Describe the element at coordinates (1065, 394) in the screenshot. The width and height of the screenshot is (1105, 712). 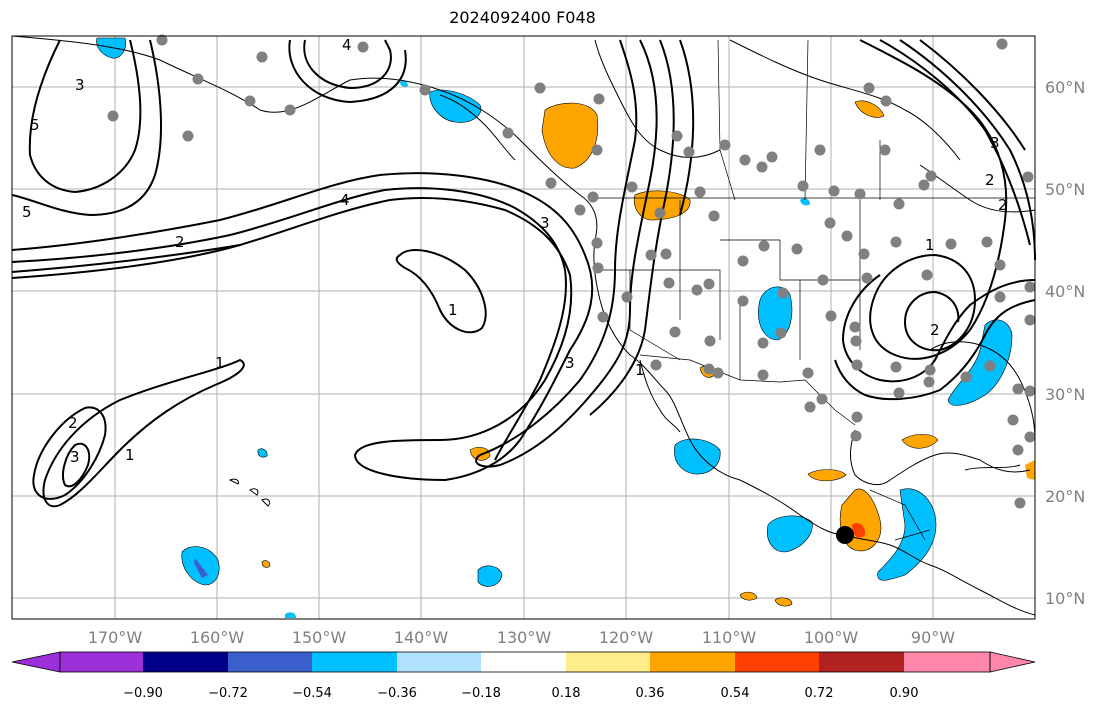
I see `lat-label: 30°N` at that location.